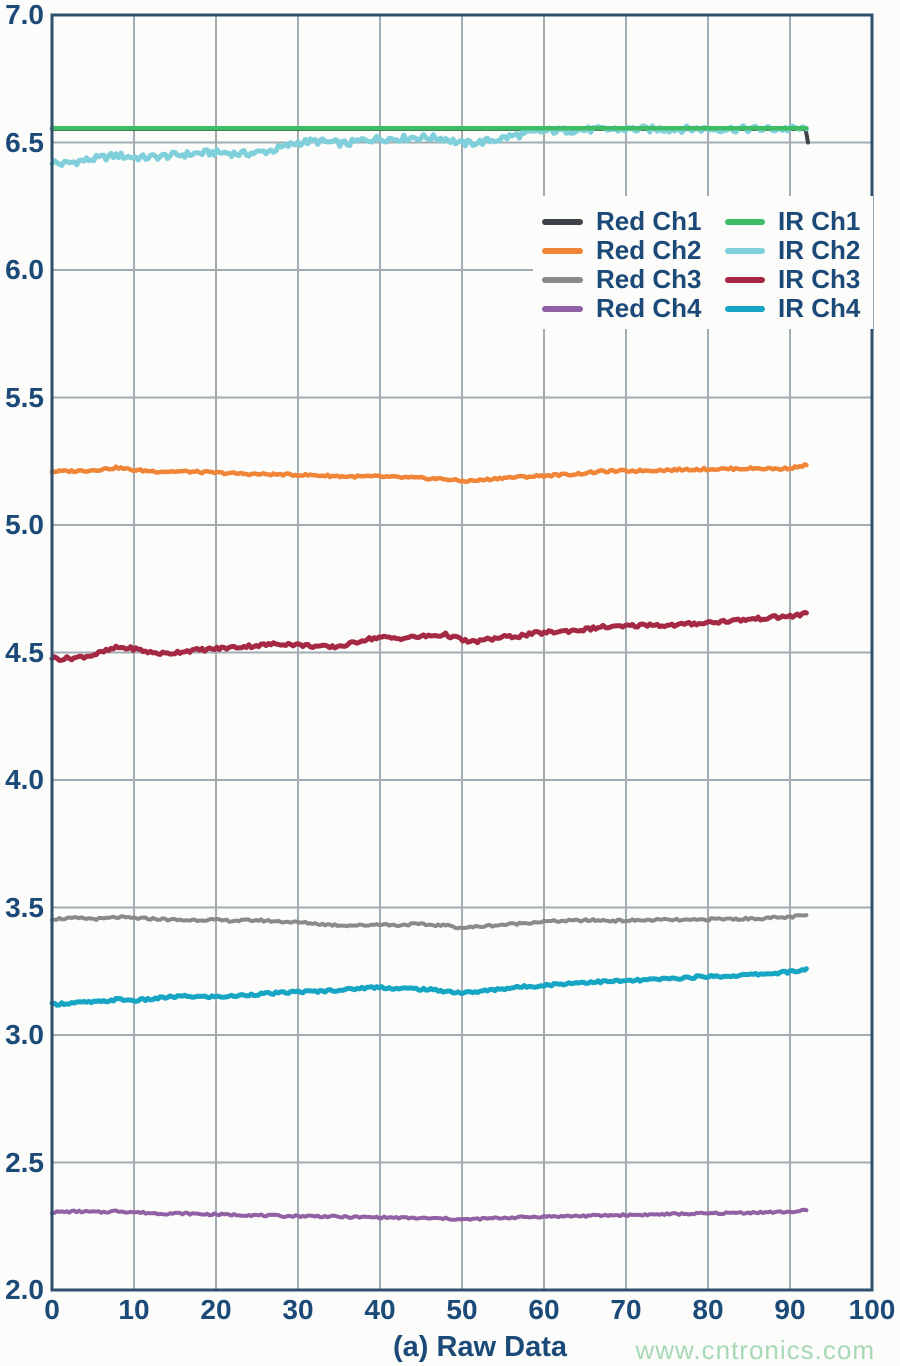 The image size is (900, 1366). What do you see at coordinates (24, 1034) in the screenshot?
I see `y-tick-label: 3.0` at bounding box center [24, 1034].